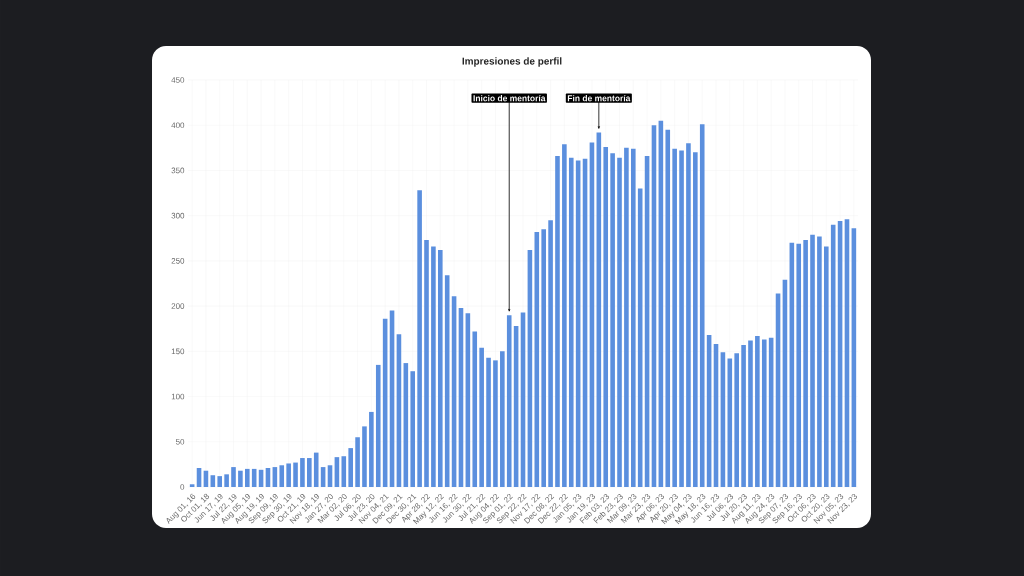 Image resolution: width=1024 pixels, height=576 pixels. Describe the element at coordinates (512, 62) in the screenshot. I see `chart-title: Impresiones de perfil` at that location.